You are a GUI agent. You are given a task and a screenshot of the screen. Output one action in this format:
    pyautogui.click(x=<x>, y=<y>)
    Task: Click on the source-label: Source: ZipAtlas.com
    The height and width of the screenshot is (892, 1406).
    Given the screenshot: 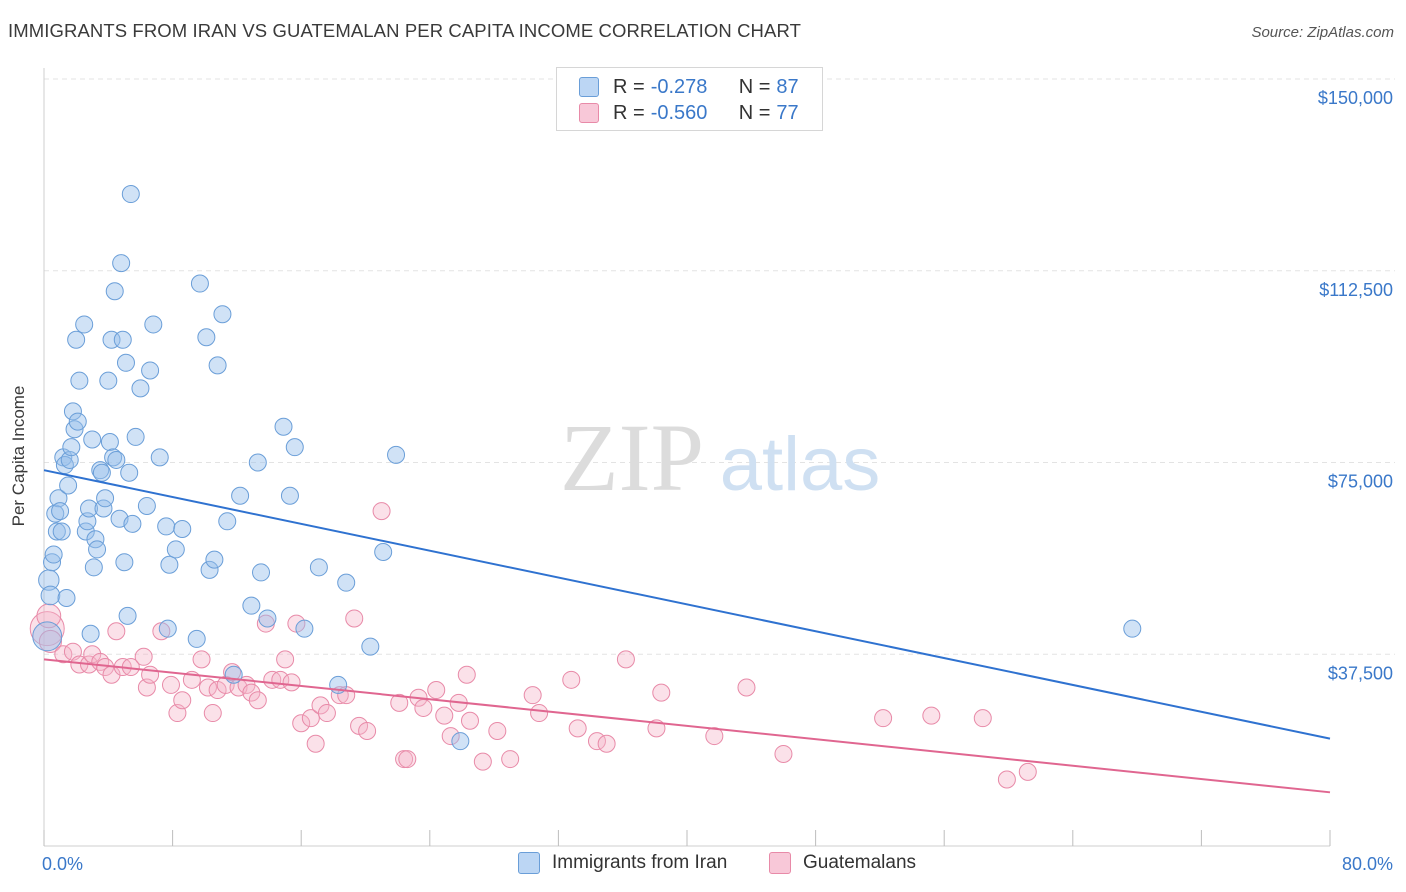 What is the action you would take?
    pyautogui.click(x=1322, y=32)
    